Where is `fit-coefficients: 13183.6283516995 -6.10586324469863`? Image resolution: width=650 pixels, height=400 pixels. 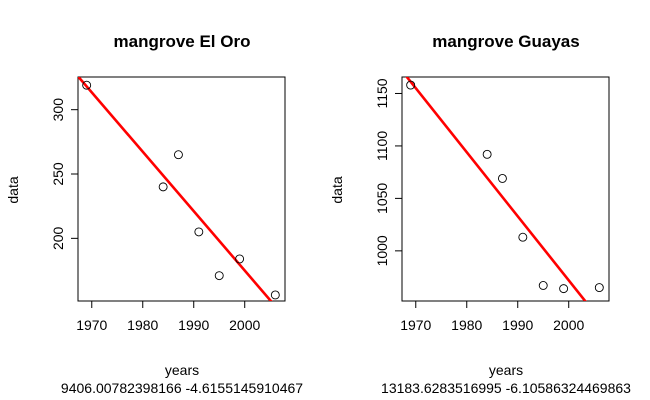 fit-coefficients: 13183.6283516995 -6.10586324469863 is located at coordinates (506, 388).